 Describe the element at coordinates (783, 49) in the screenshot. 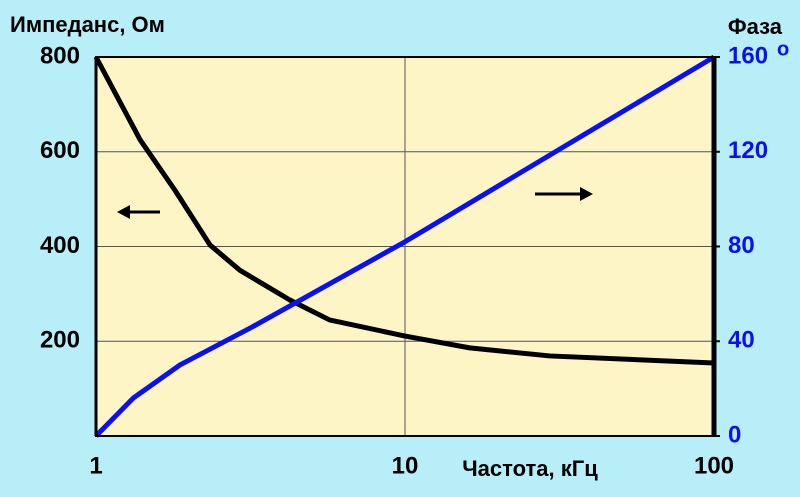

I see `y2-unit: o` at that location.